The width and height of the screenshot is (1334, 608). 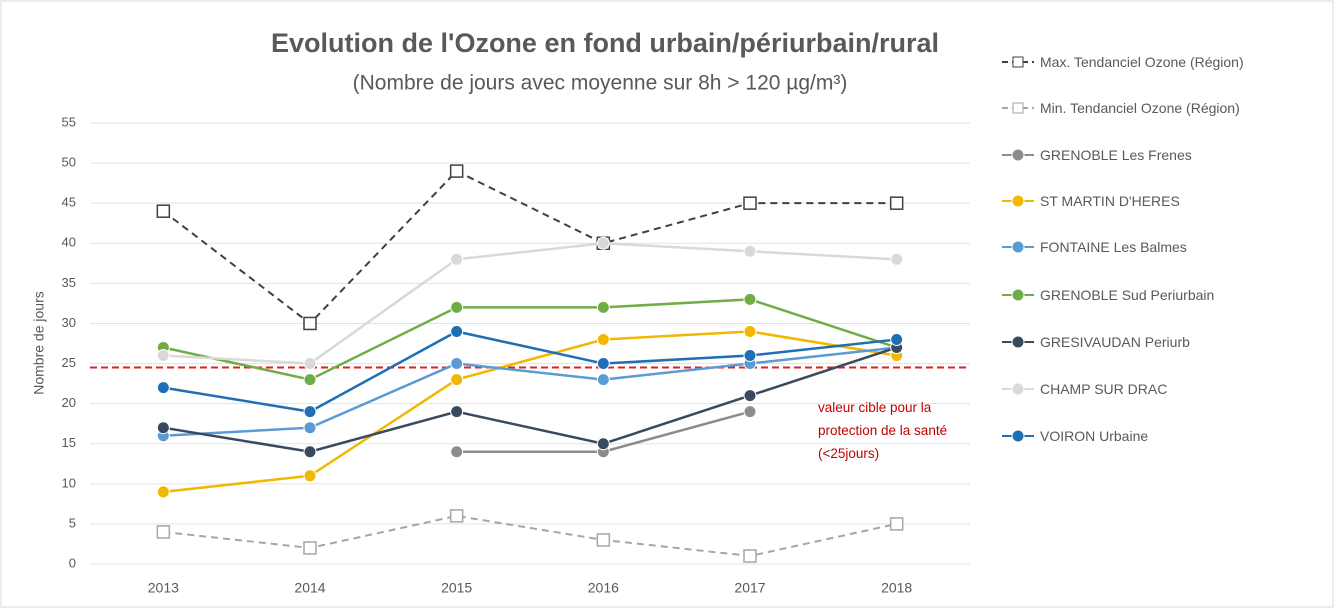 What do you see at coordinates (1094, 436) in the screenshot?
I see `legend-label: VOIRON Urbaine` at bounding box center [1094, 436].